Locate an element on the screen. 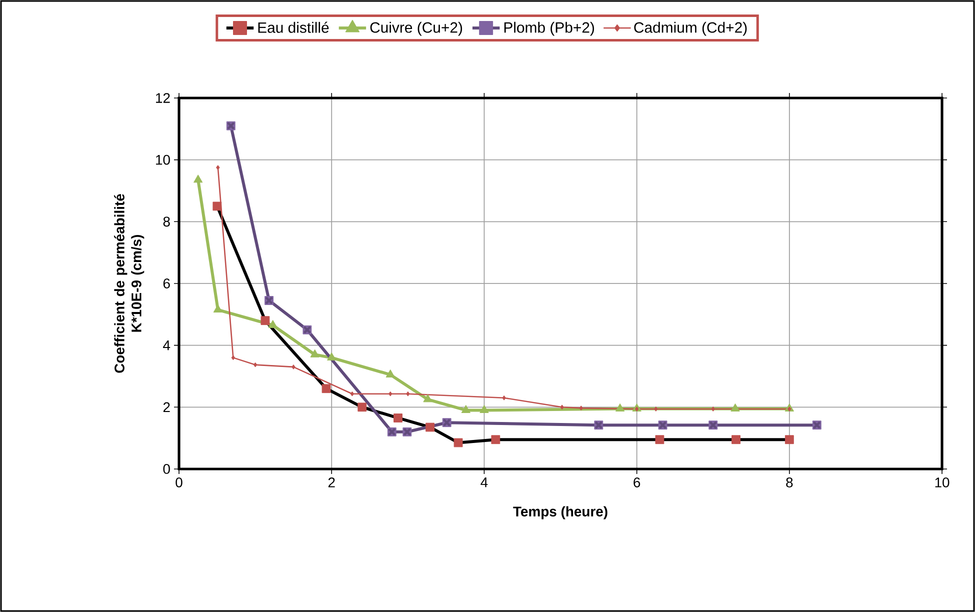  legend-label: Eau distillé is located at coordinates (293, 27).